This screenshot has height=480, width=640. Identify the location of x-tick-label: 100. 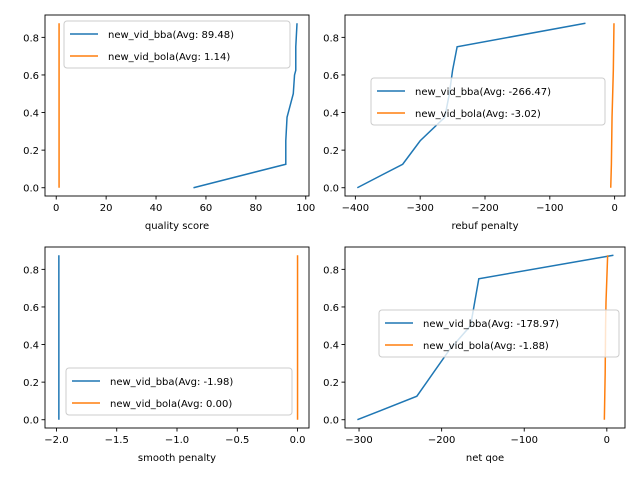
(305, 208).